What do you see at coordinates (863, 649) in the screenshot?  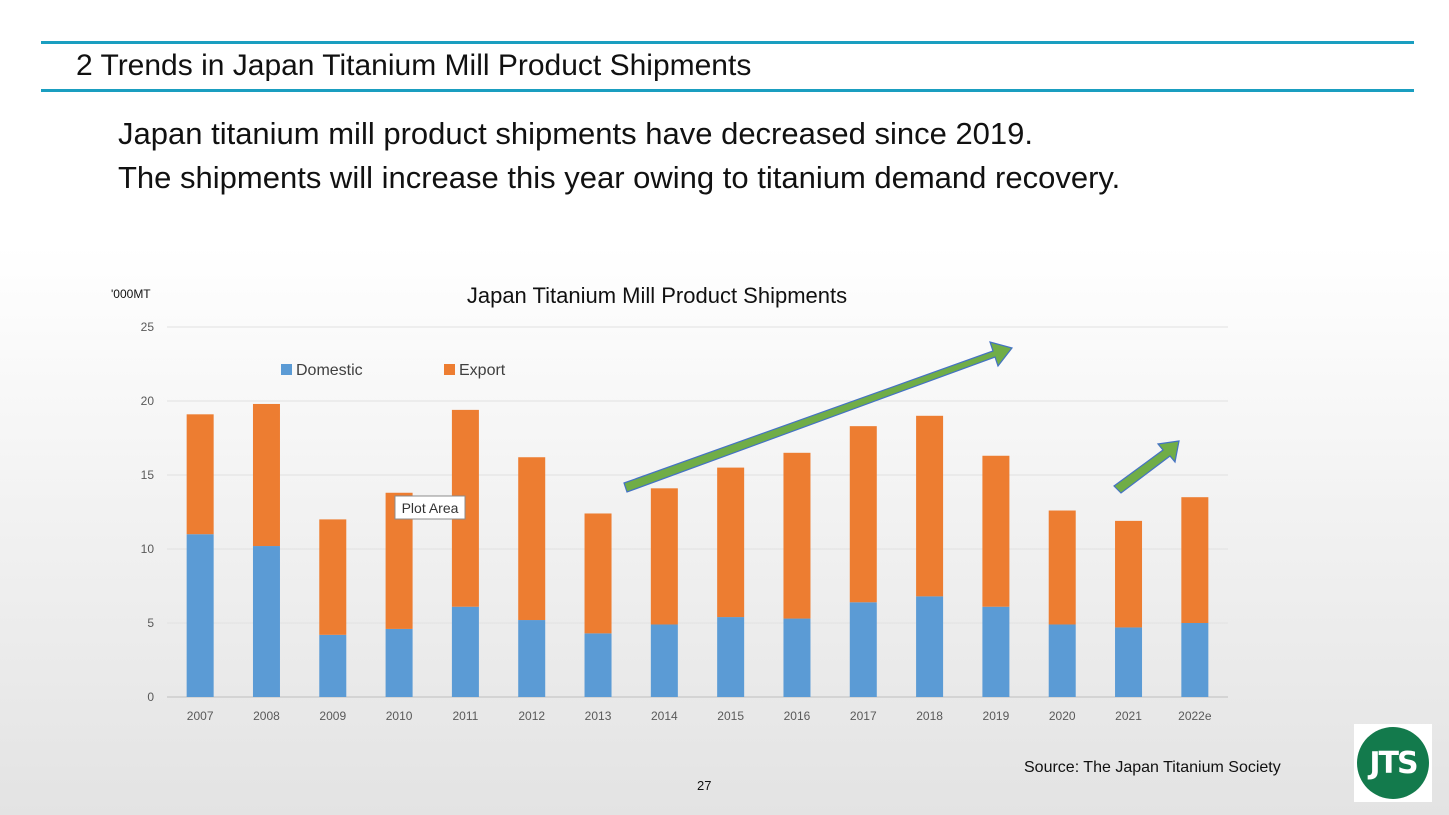 I see `bar-domestic-2017` at bounding box center [863, 649].